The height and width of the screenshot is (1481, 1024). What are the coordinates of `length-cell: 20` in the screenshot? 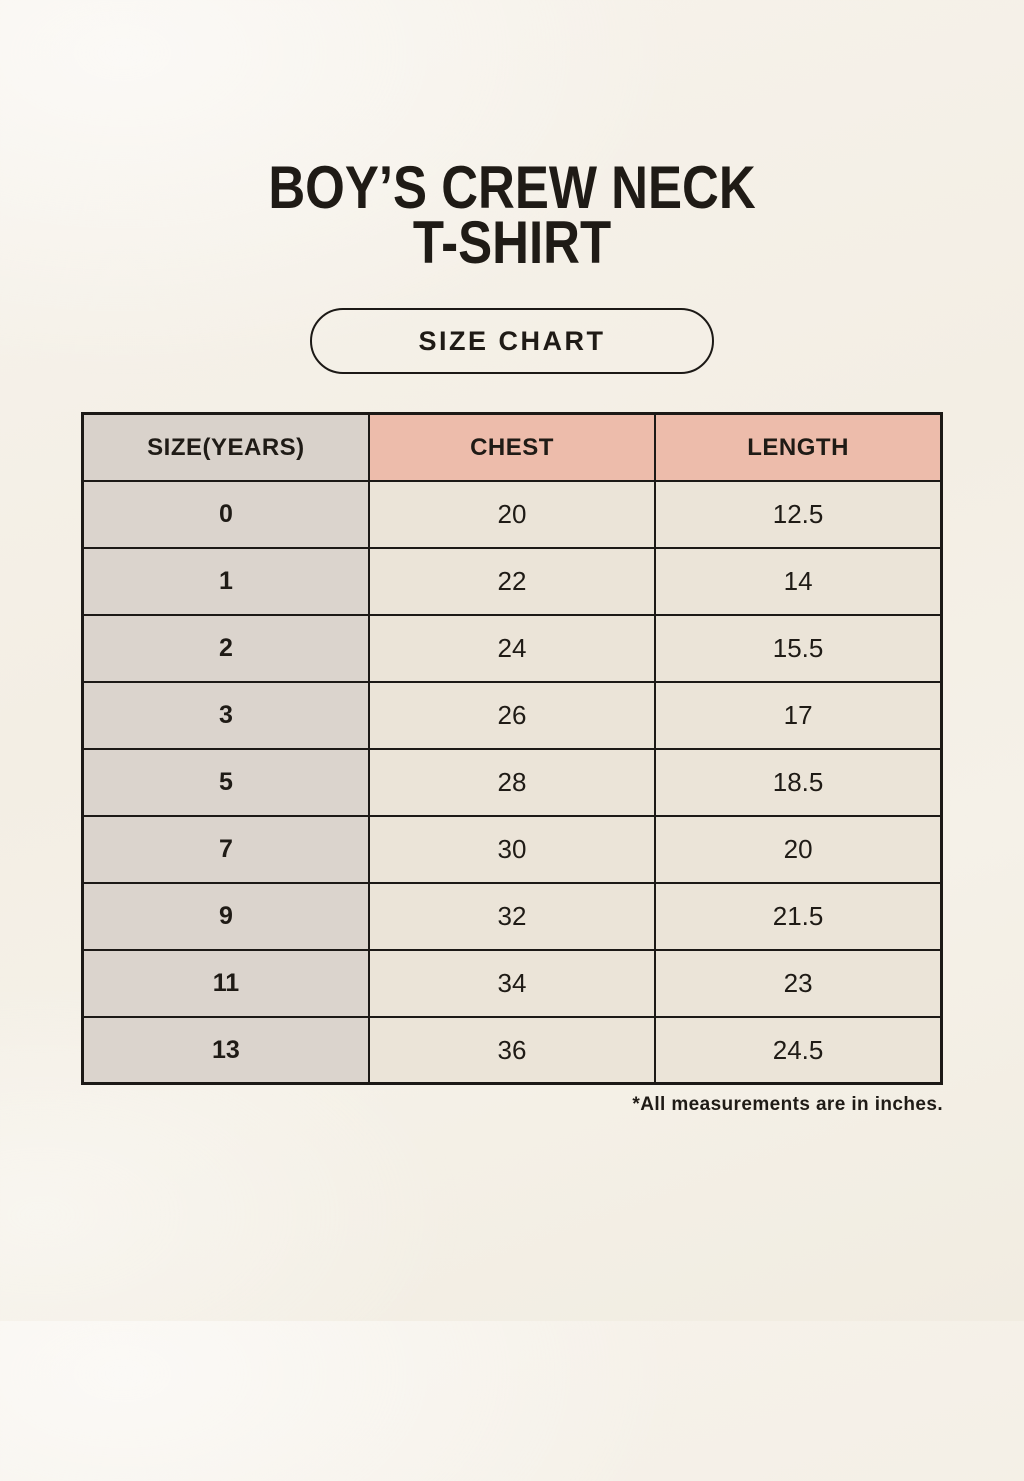 It's located at (798, 849).